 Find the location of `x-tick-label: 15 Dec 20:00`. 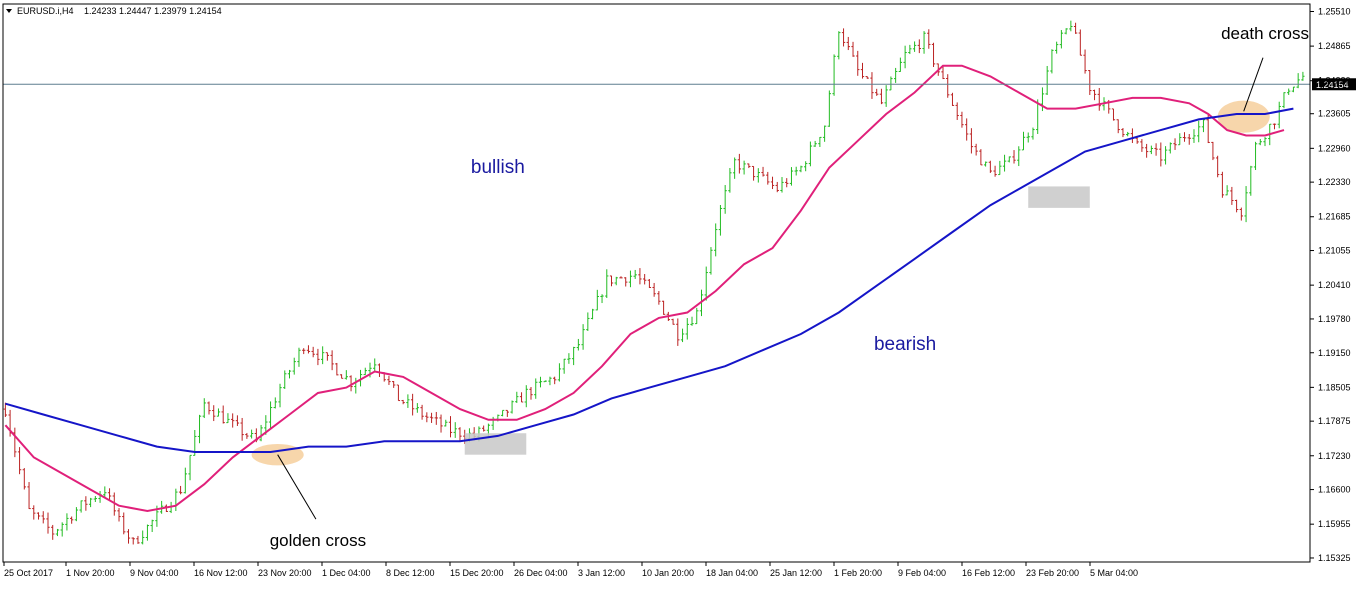

x-tick-label: 15 Dec 20:00 is located at coordinates (477, 573).